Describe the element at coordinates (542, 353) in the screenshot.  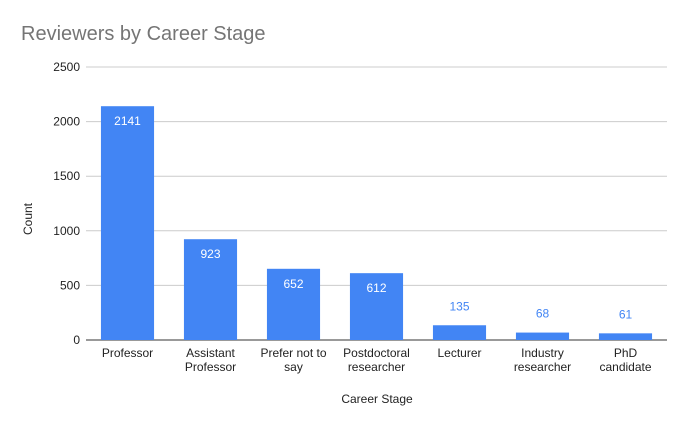
I see `x-tick-label: Industry` at that location.